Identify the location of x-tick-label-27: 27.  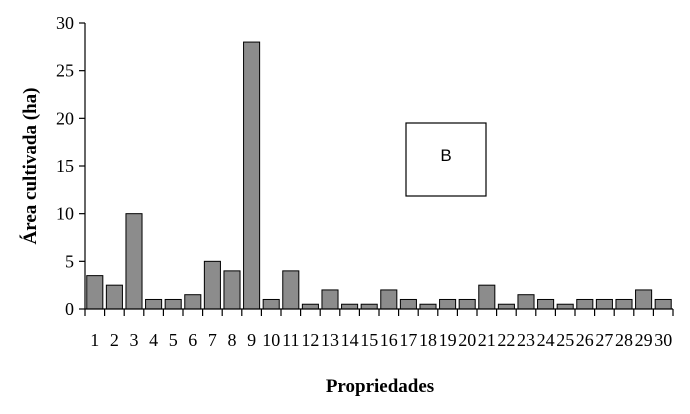
(604, 340).